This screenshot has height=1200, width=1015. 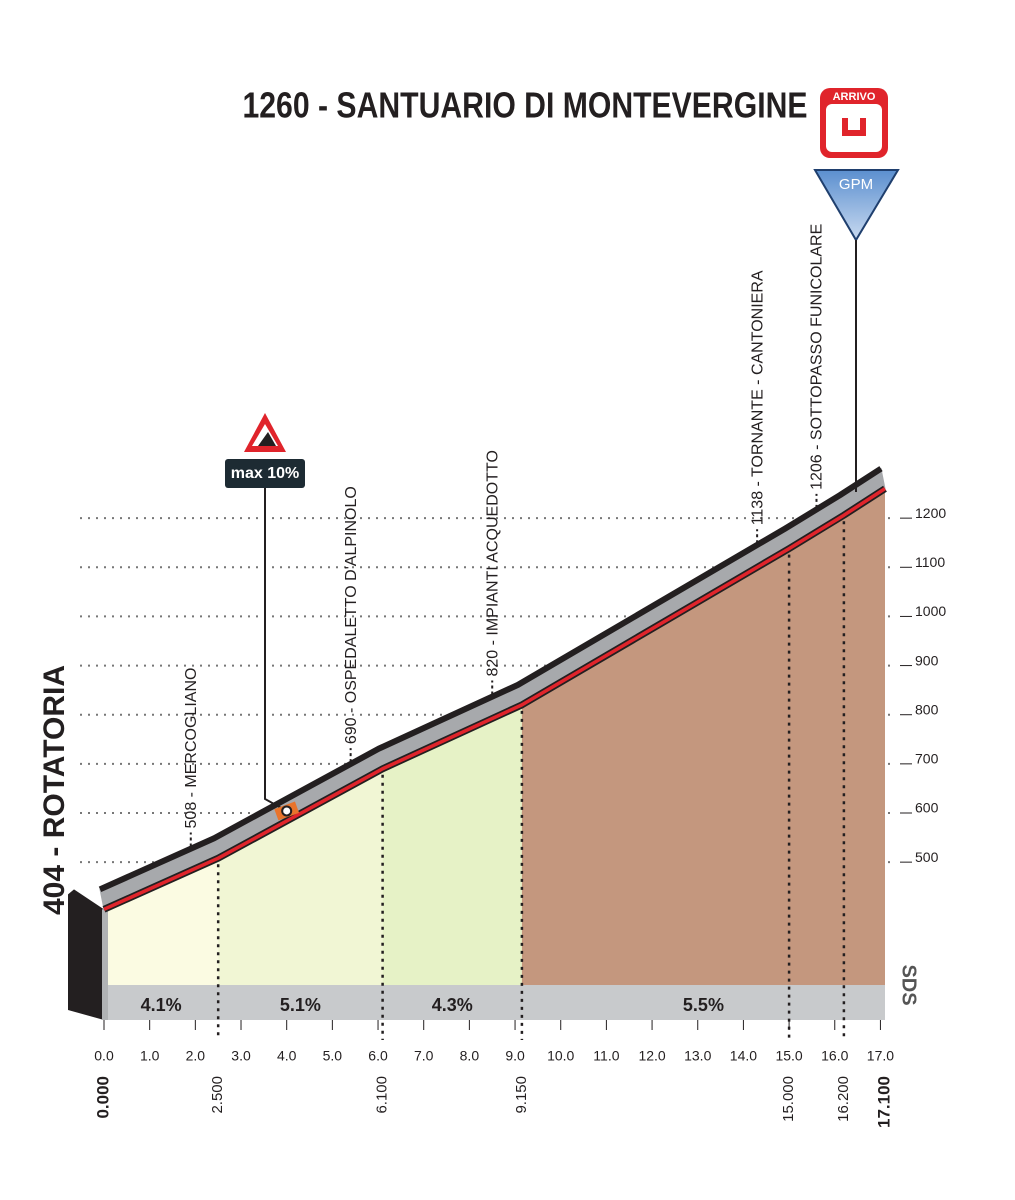 What do you see at coordinates (927, 660) in the screenshot?
I see `y-tick-label: 900` at bounding box center [927, 660].